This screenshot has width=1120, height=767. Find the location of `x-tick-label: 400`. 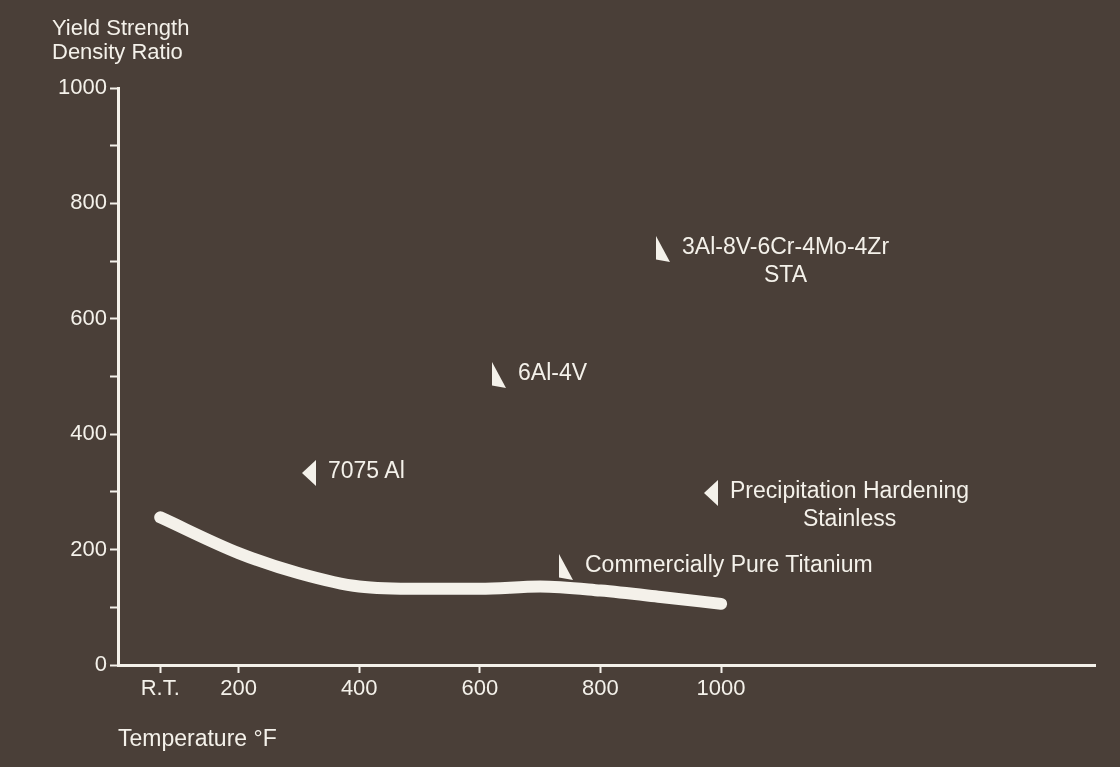

x-tick-label: 400 is located at coordinates (359, 688).